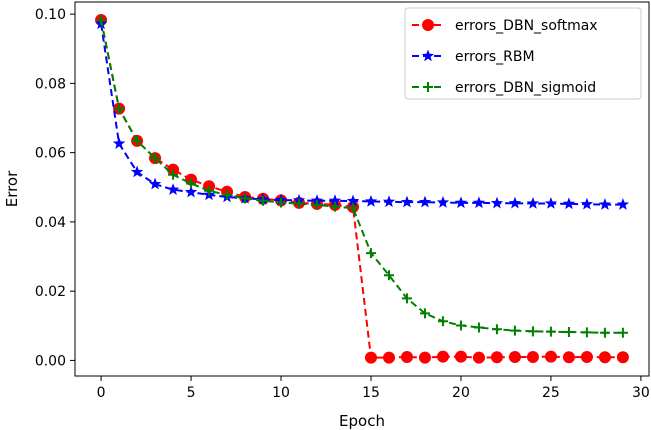  What do you see at coordinates (50, 84) in the screenshot?
I see `y-tick-label: 0.08` at bounding box center [50, 84].